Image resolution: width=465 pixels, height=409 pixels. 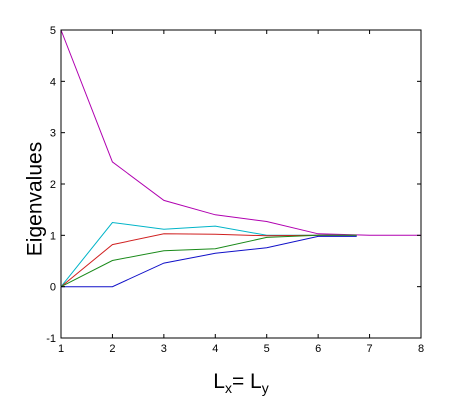 I want to click on x-tick-label: 2, so click(x=112, y=349).